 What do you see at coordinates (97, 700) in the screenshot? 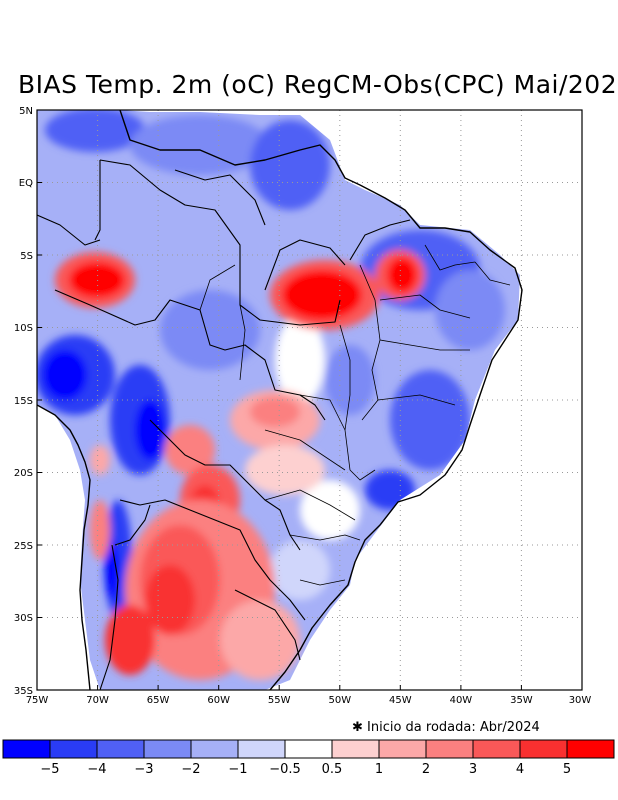
I see `lon-label: 70W` at bounding box center [97, 700].